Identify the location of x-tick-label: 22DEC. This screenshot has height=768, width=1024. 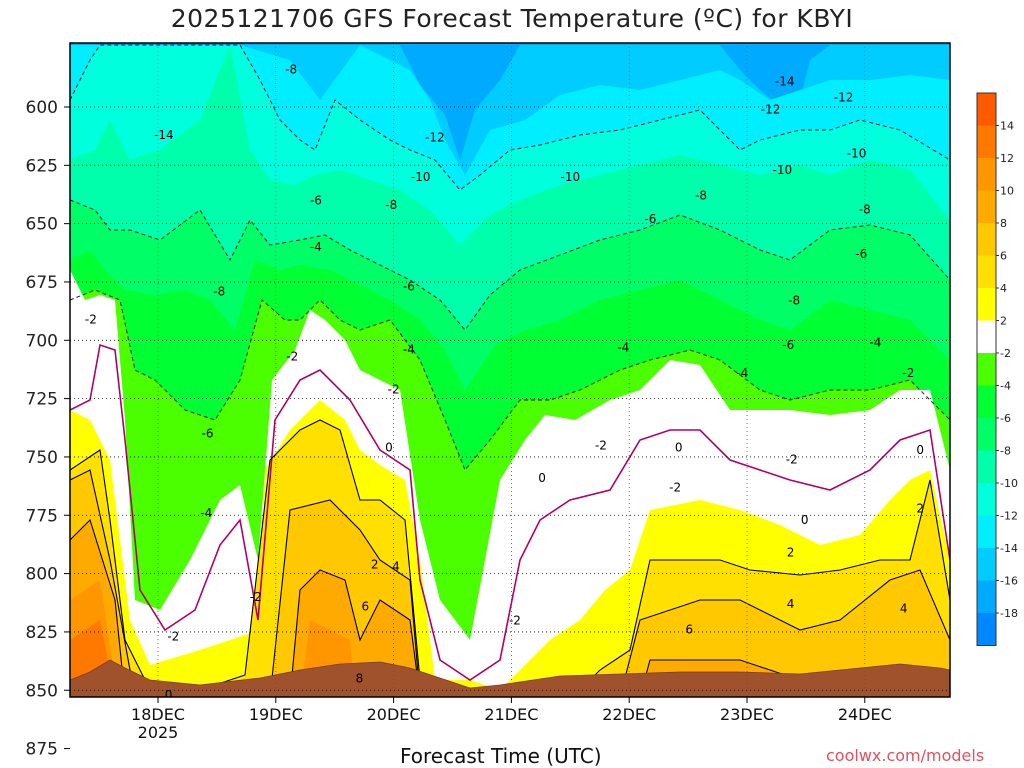
(629, 714).